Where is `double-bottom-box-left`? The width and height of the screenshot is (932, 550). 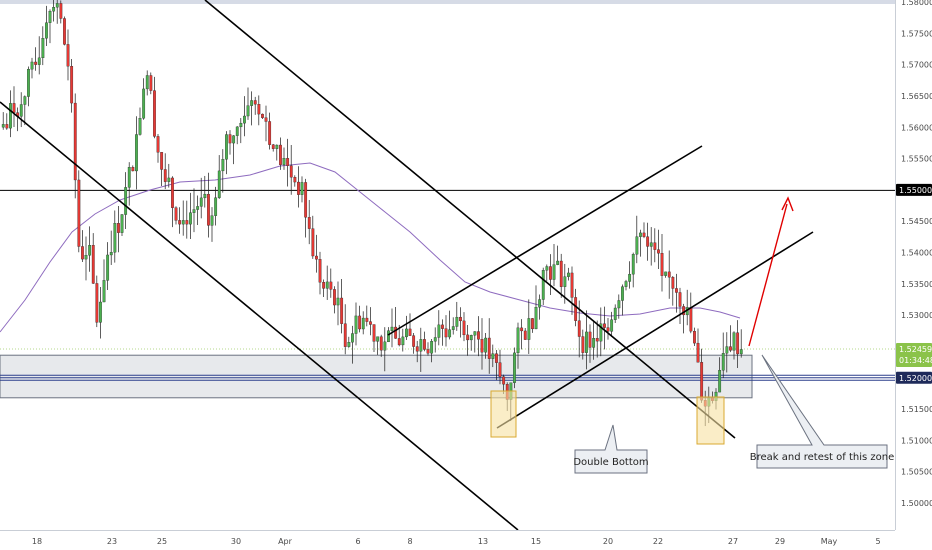
double-bottom-box-left is located at coordinates (503, 414).